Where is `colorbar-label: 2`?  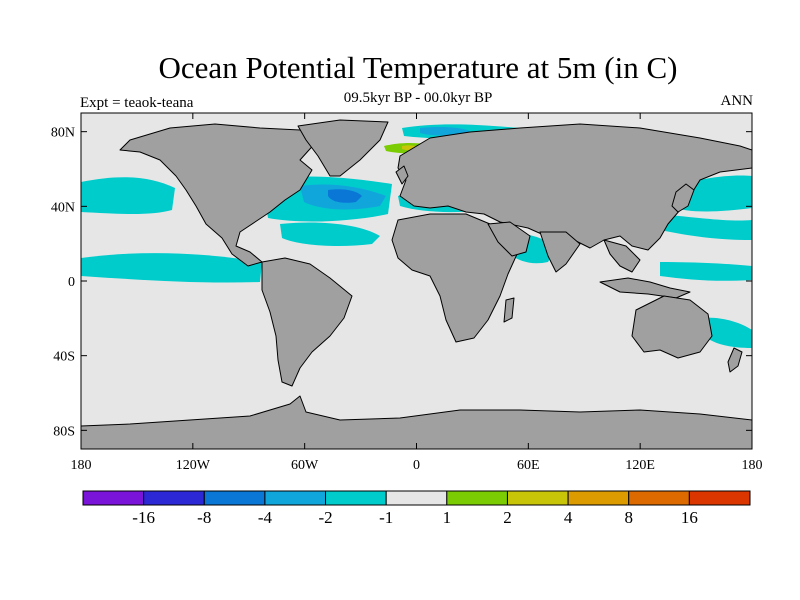 colorbar-label: 2 is located at coordinates (507, 517).